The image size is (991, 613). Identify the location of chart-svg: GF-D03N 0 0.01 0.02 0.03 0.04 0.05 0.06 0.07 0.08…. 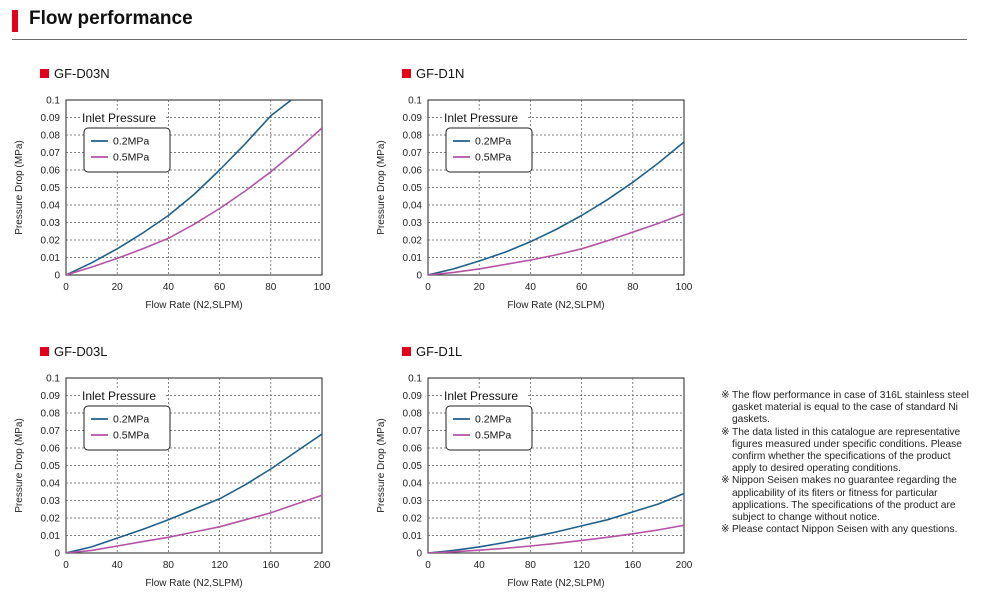
(172, 188).